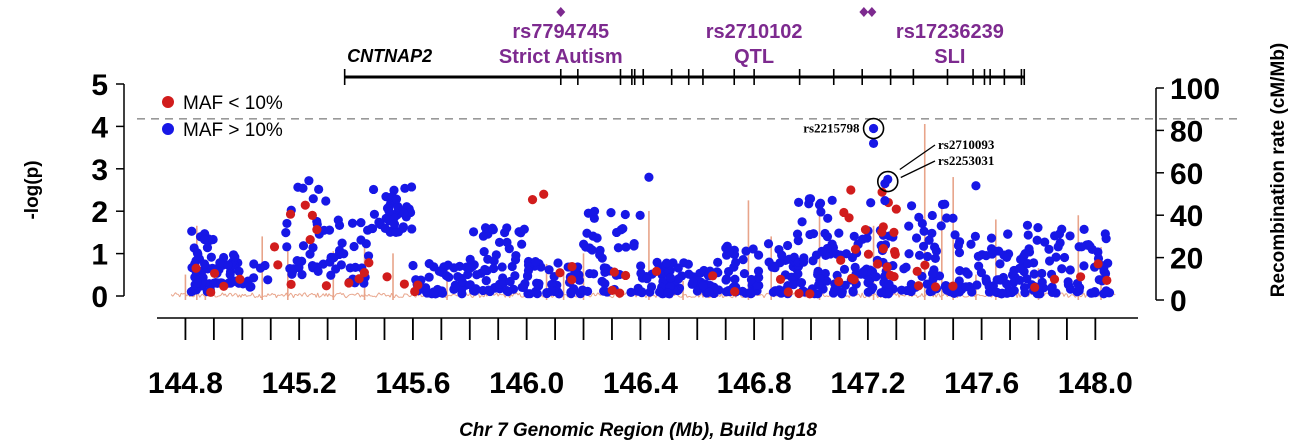 Image resolution: width=1301 pixels, height=444 pixels. What do you see at coordinates (168, 129) in the screenshot?
I see `legend-marker` at bounding box center [168, 129].